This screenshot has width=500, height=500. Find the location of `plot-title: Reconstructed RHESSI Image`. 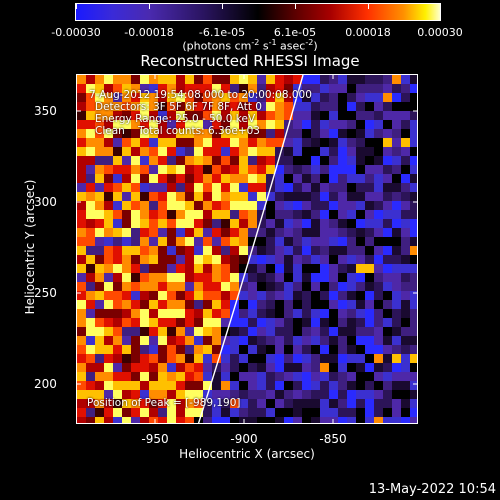

plot-title: Reconstructed RHESSI Image is located at coordinates (250, 61).